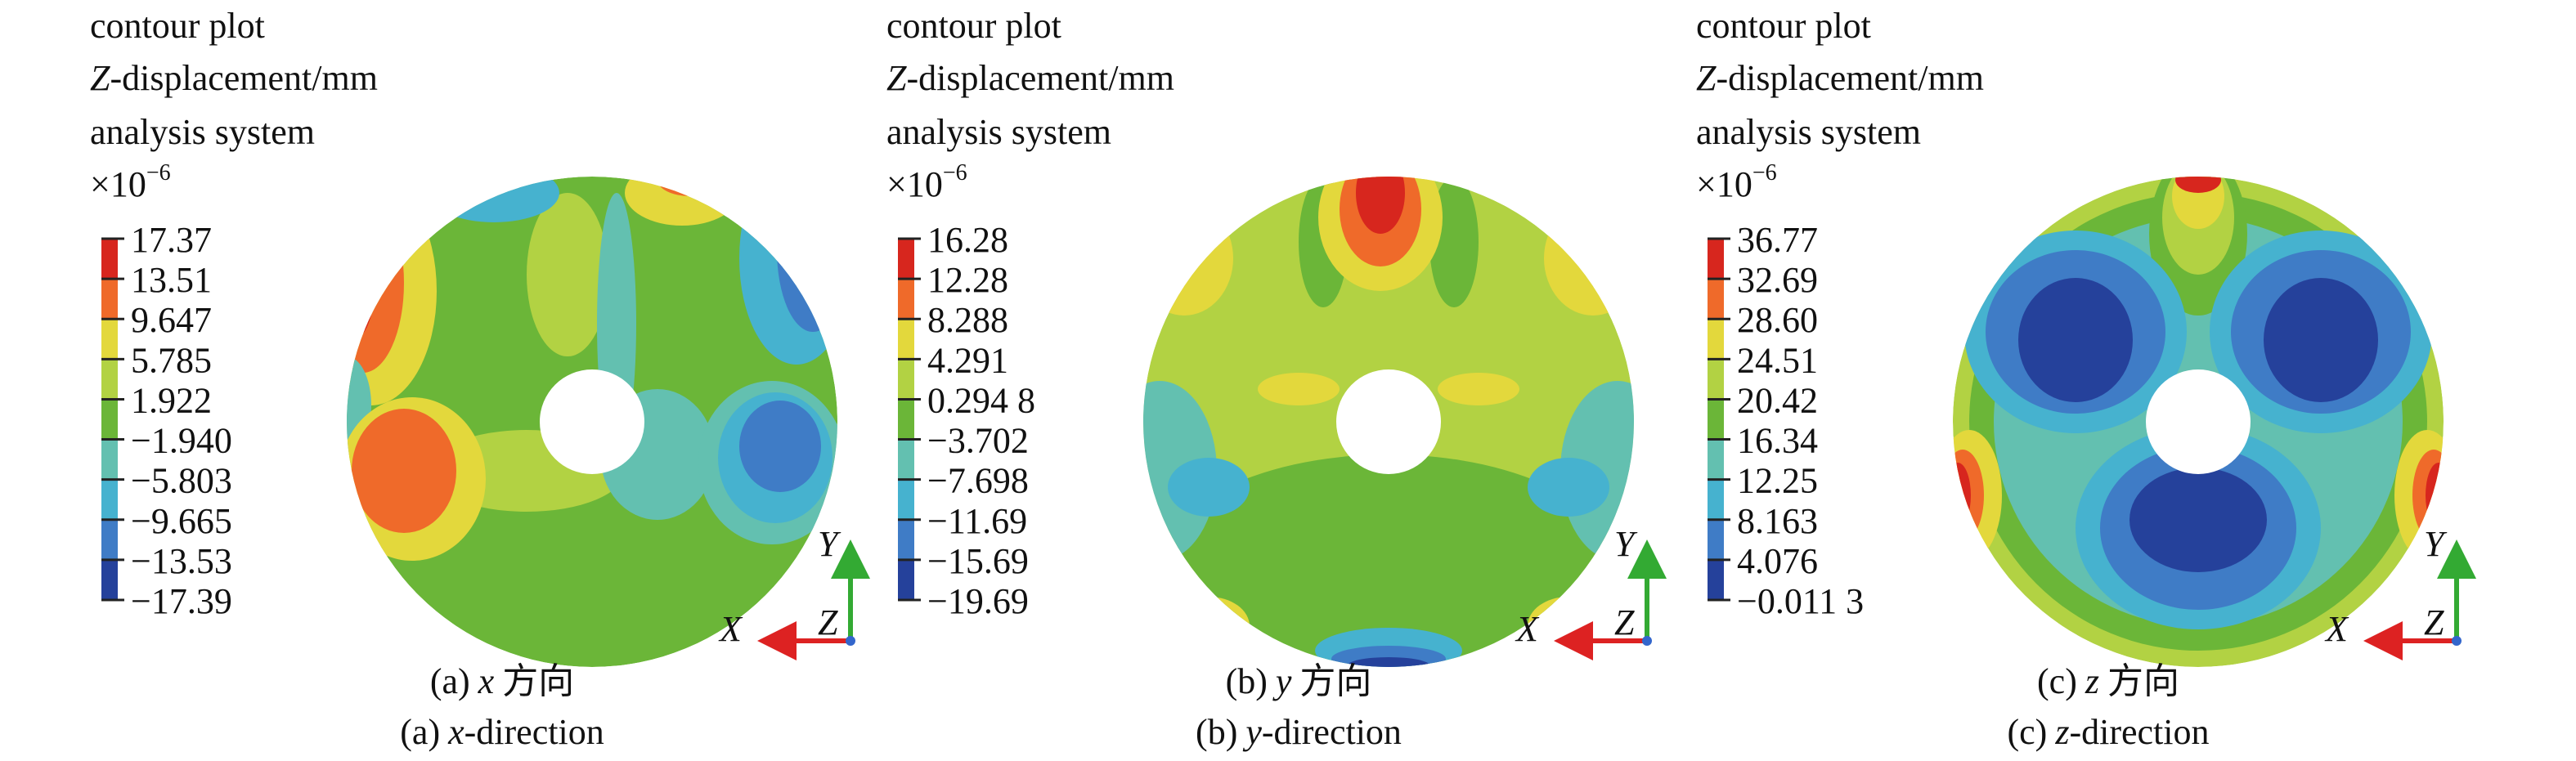  I want to click on colorbar-label: −3.702, so click(978, 441).